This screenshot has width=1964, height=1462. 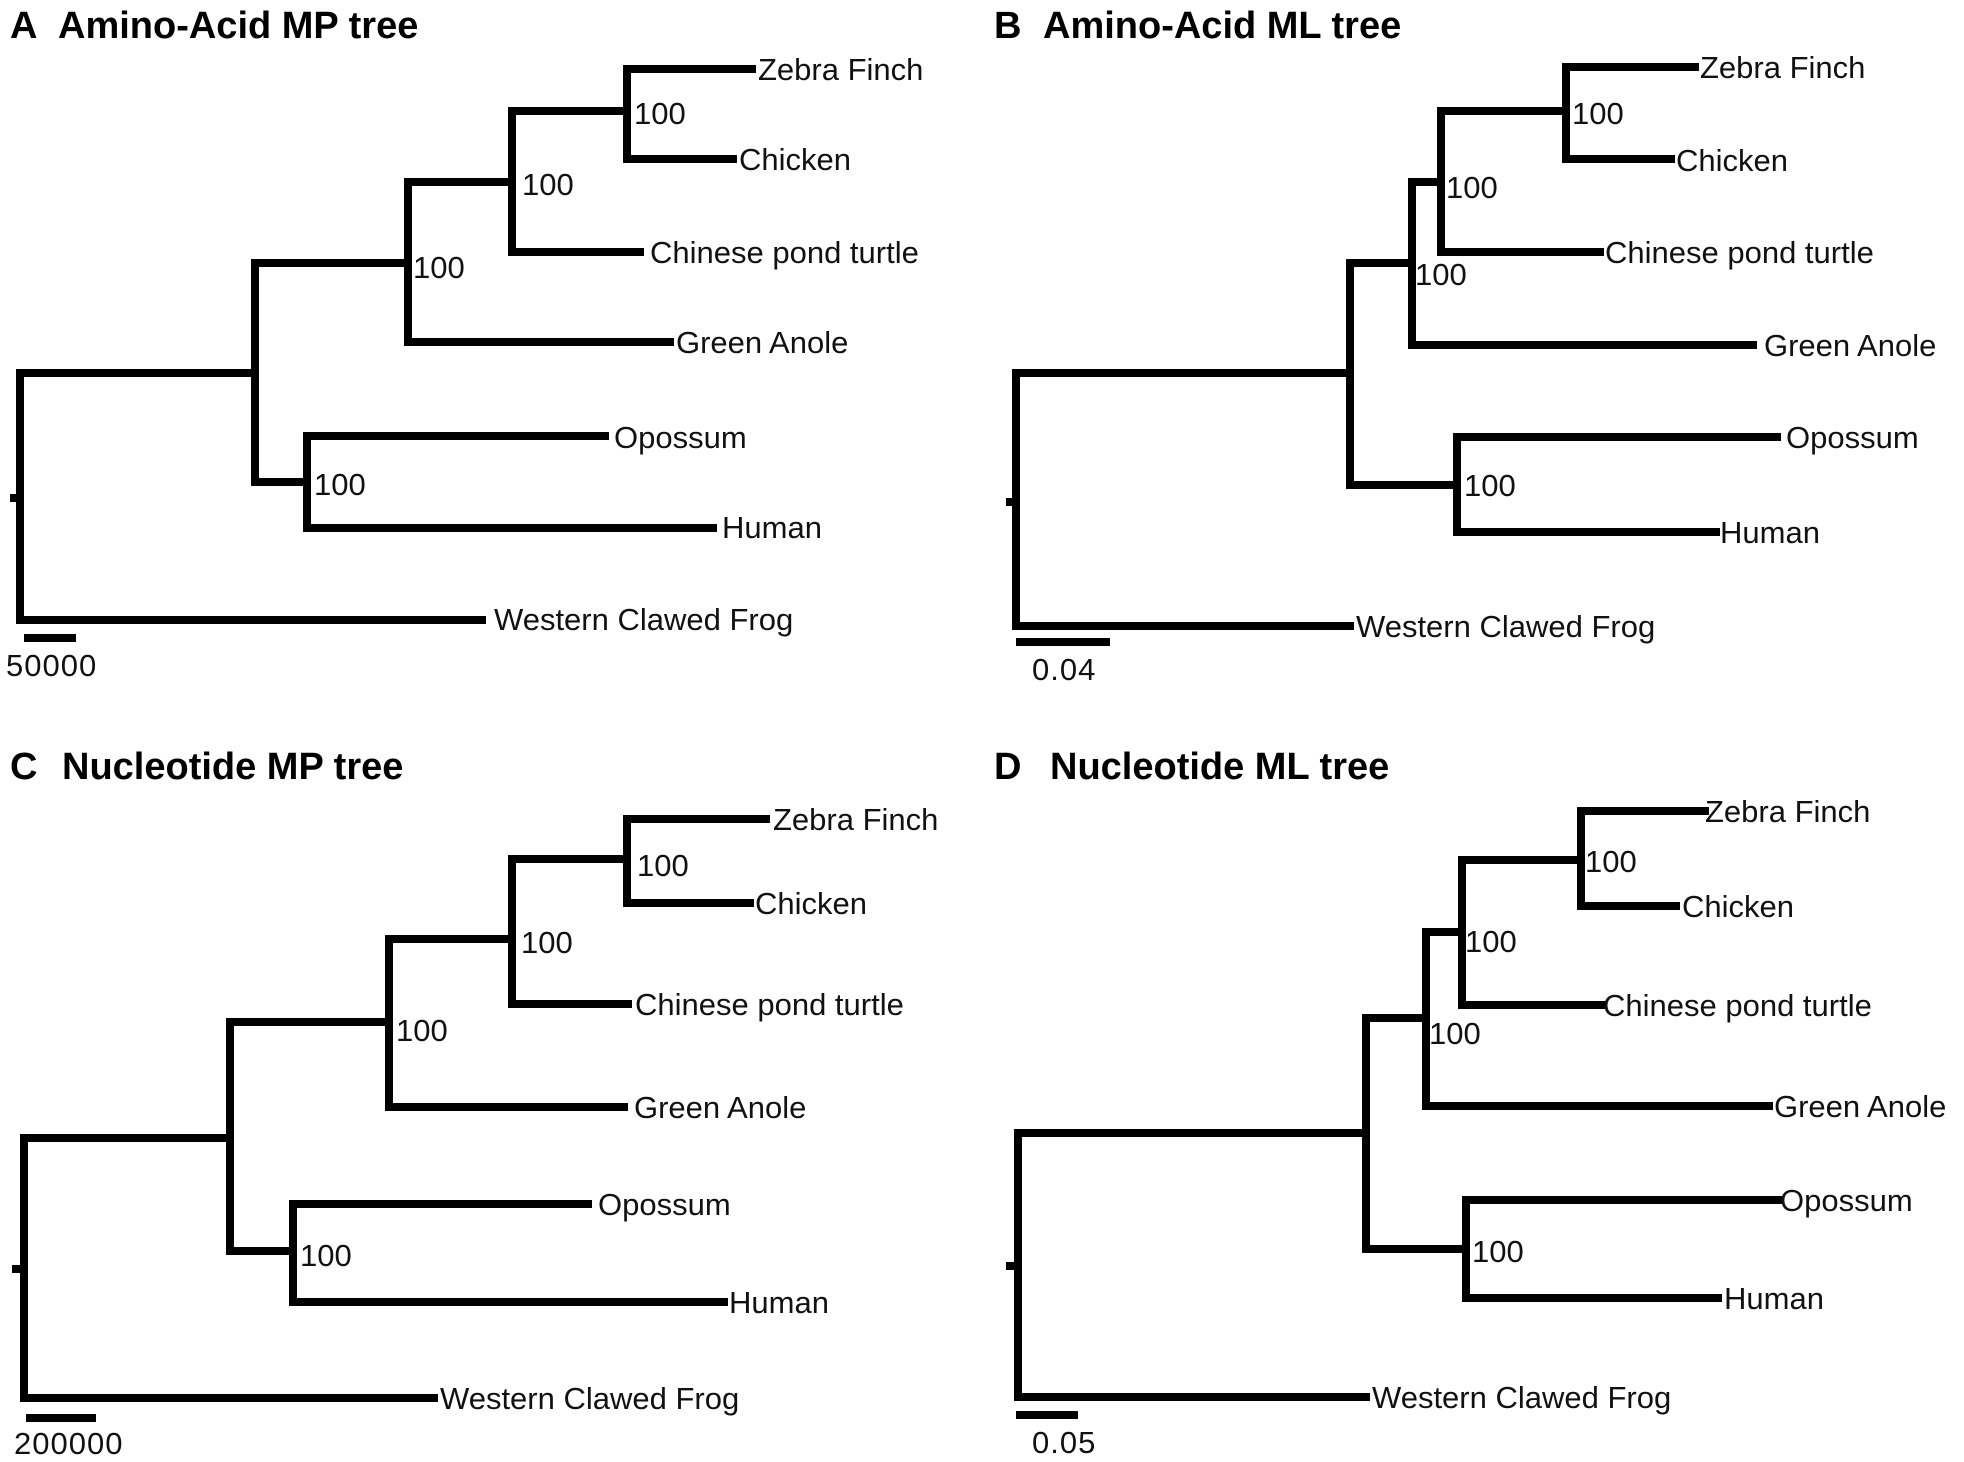 What do you see at coordinates (494, 1060) in the screenshot?
I see `panel-c-supports: 100 100 100 100` at bounding box center [494, 1060].